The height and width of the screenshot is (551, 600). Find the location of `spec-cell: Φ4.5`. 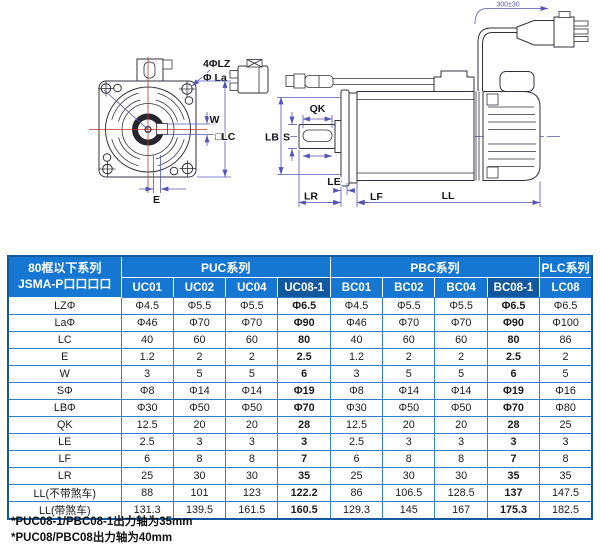

spec-cell: Φ4.5 is located at coordinates (147, 306).